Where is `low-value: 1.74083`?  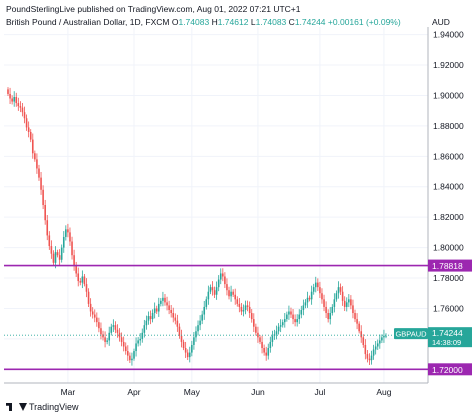
low-value: 1.74083 is located at coordinates (271, 22).